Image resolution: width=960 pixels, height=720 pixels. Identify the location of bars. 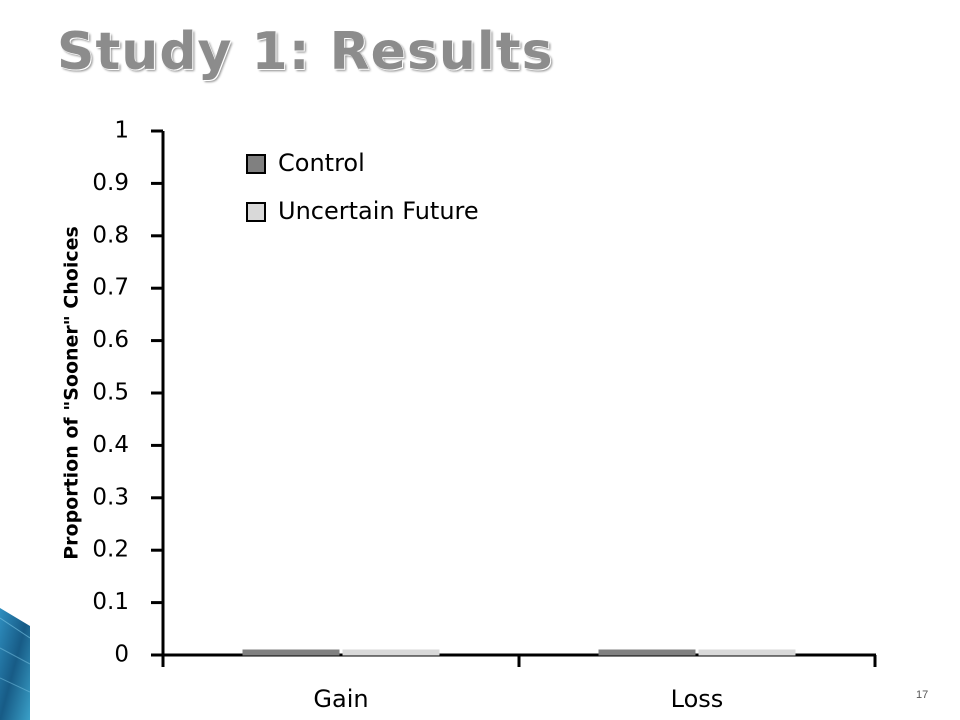
(519, 652).